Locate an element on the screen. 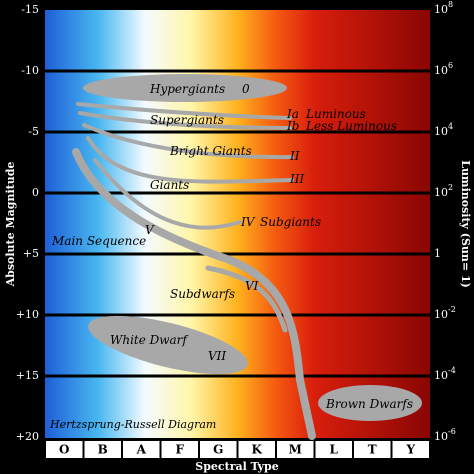  label: VI is located at coordinates (252, 286).